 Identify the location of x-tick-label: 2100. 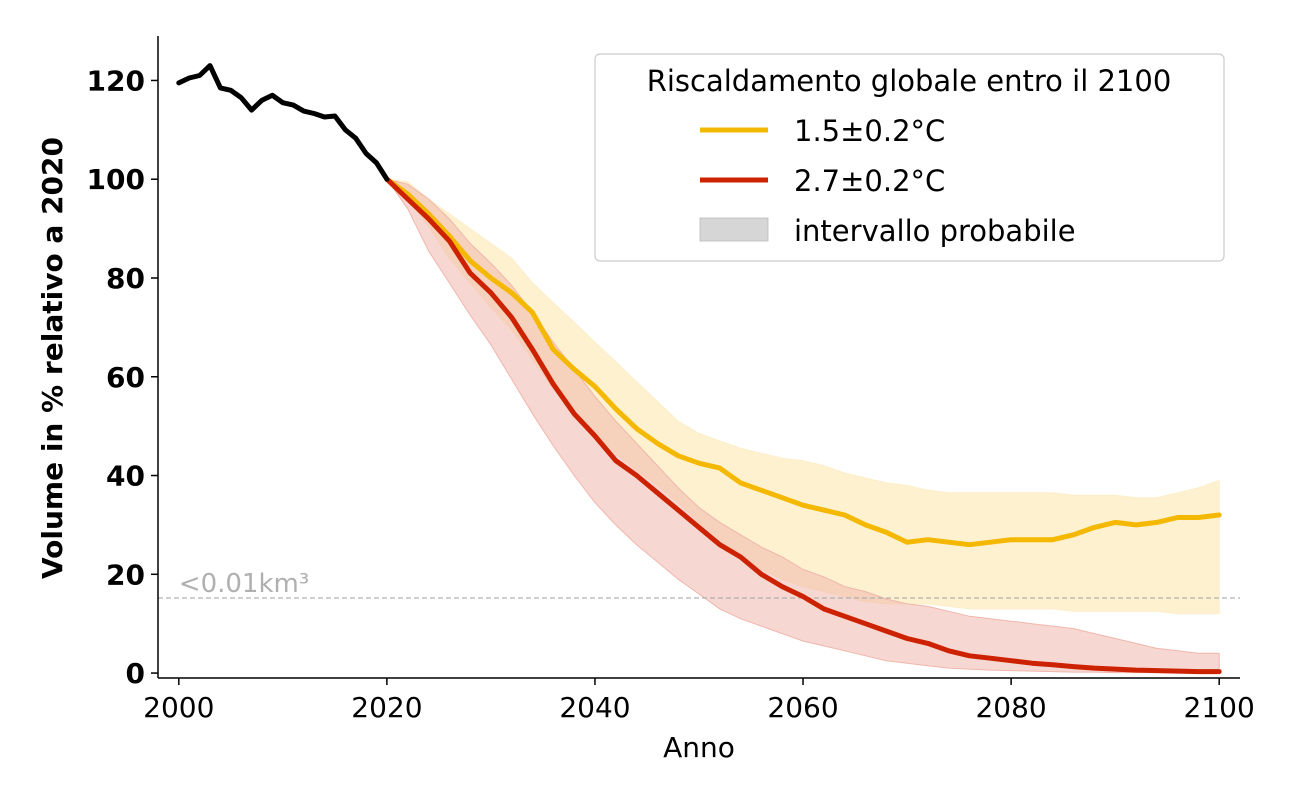
(1219, 707).